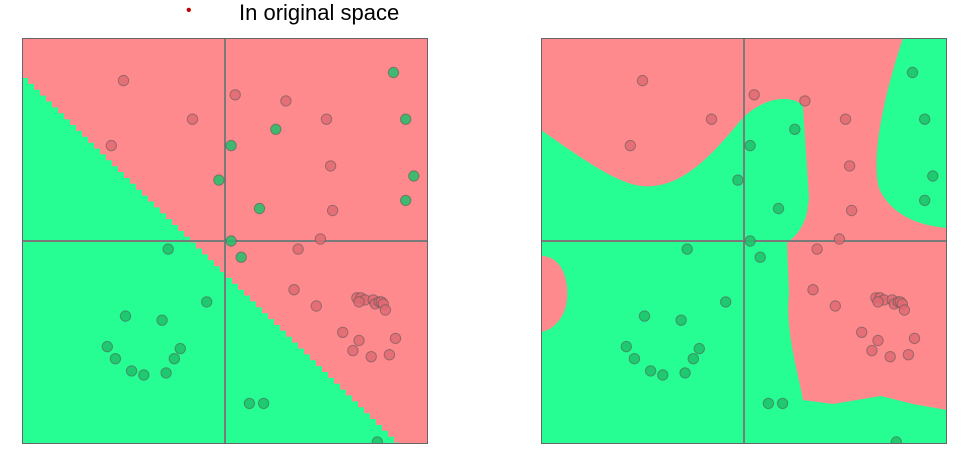  What do you see at coordinates (554, 294) in the screenshot?
I see `red-region-left-bump` at bounding box center [554, 294].